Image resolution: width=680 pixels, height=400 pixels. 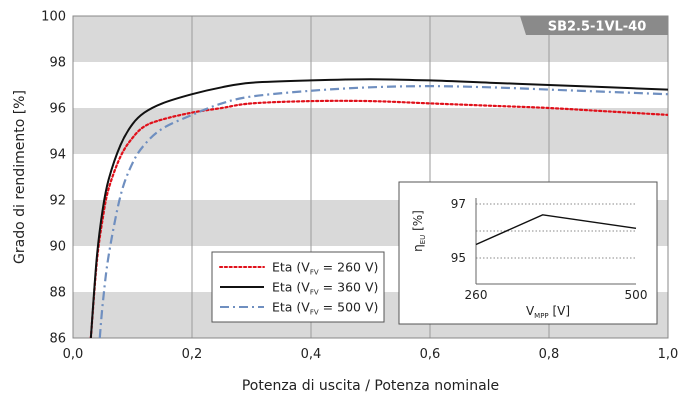 I want to click on y-tick-label: 88, so click(x=57, y=293).